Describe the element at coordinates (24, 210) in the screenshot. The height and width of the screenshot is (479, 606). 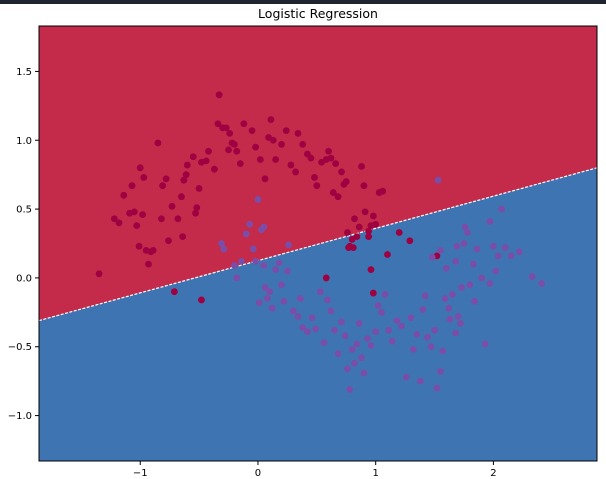
I see `y-tick-label: 0.5` at that location.